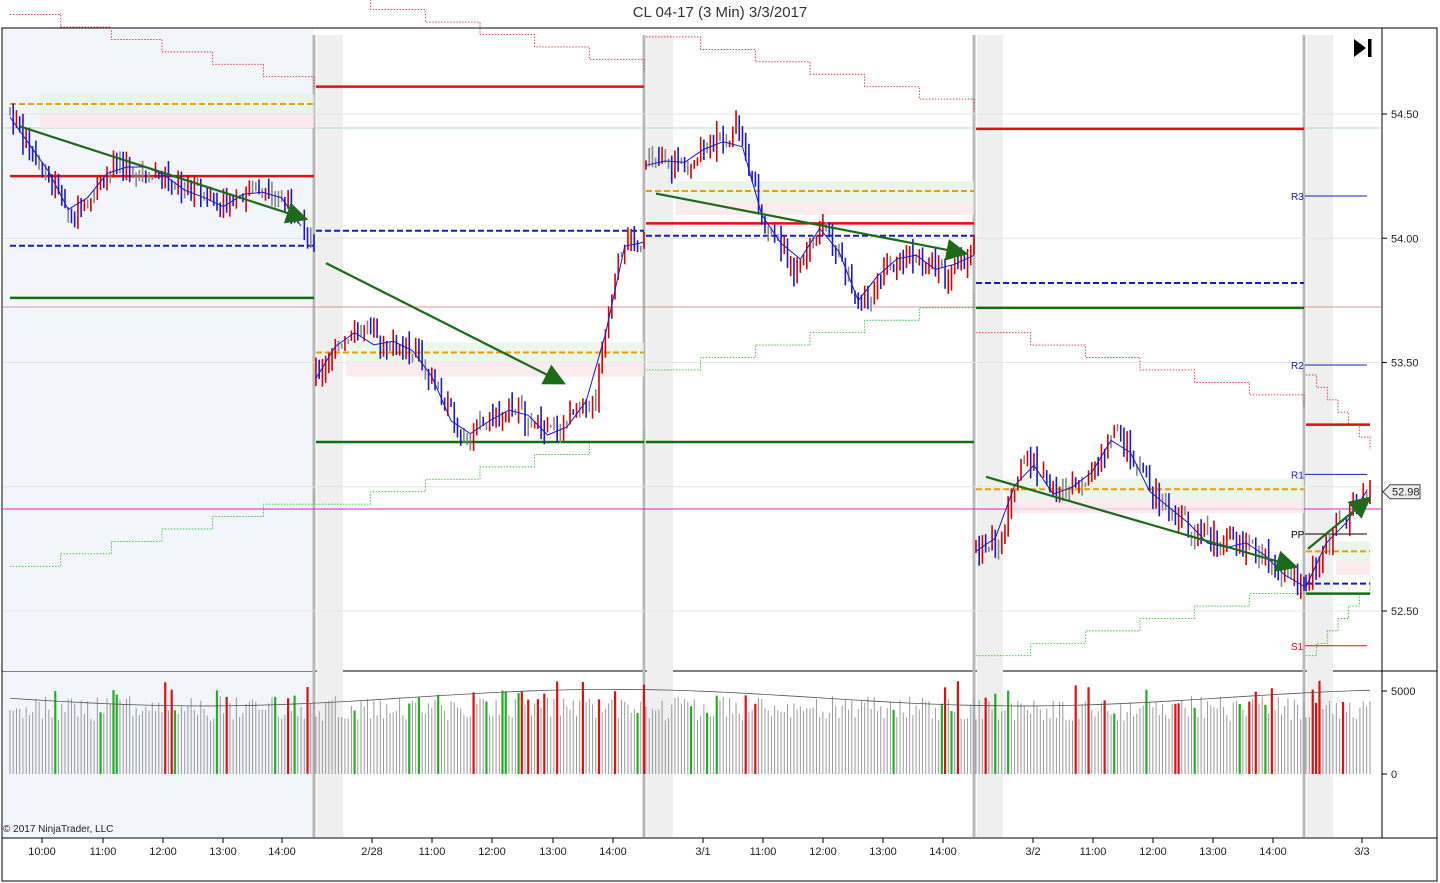 This screenshot has width=1440, height=883. Describe the element at coordinates (1405, 612) in the screenshot. I see `price-tick-label: 52.50` at that location.